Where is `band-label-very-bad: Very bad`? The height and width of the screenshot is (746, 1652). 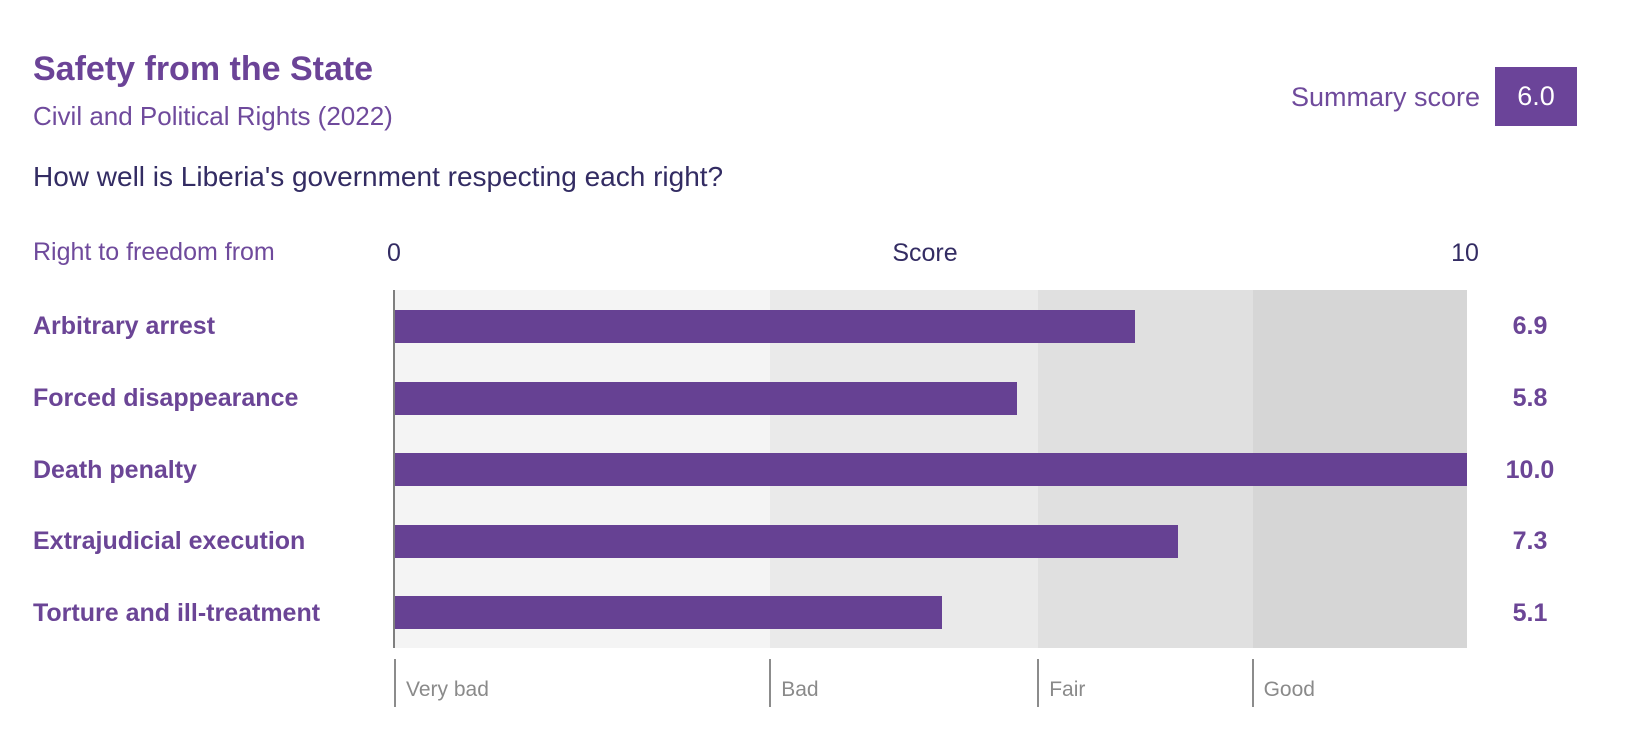
band-label-very-bad: Very bad is located at coordinates (447, 689).